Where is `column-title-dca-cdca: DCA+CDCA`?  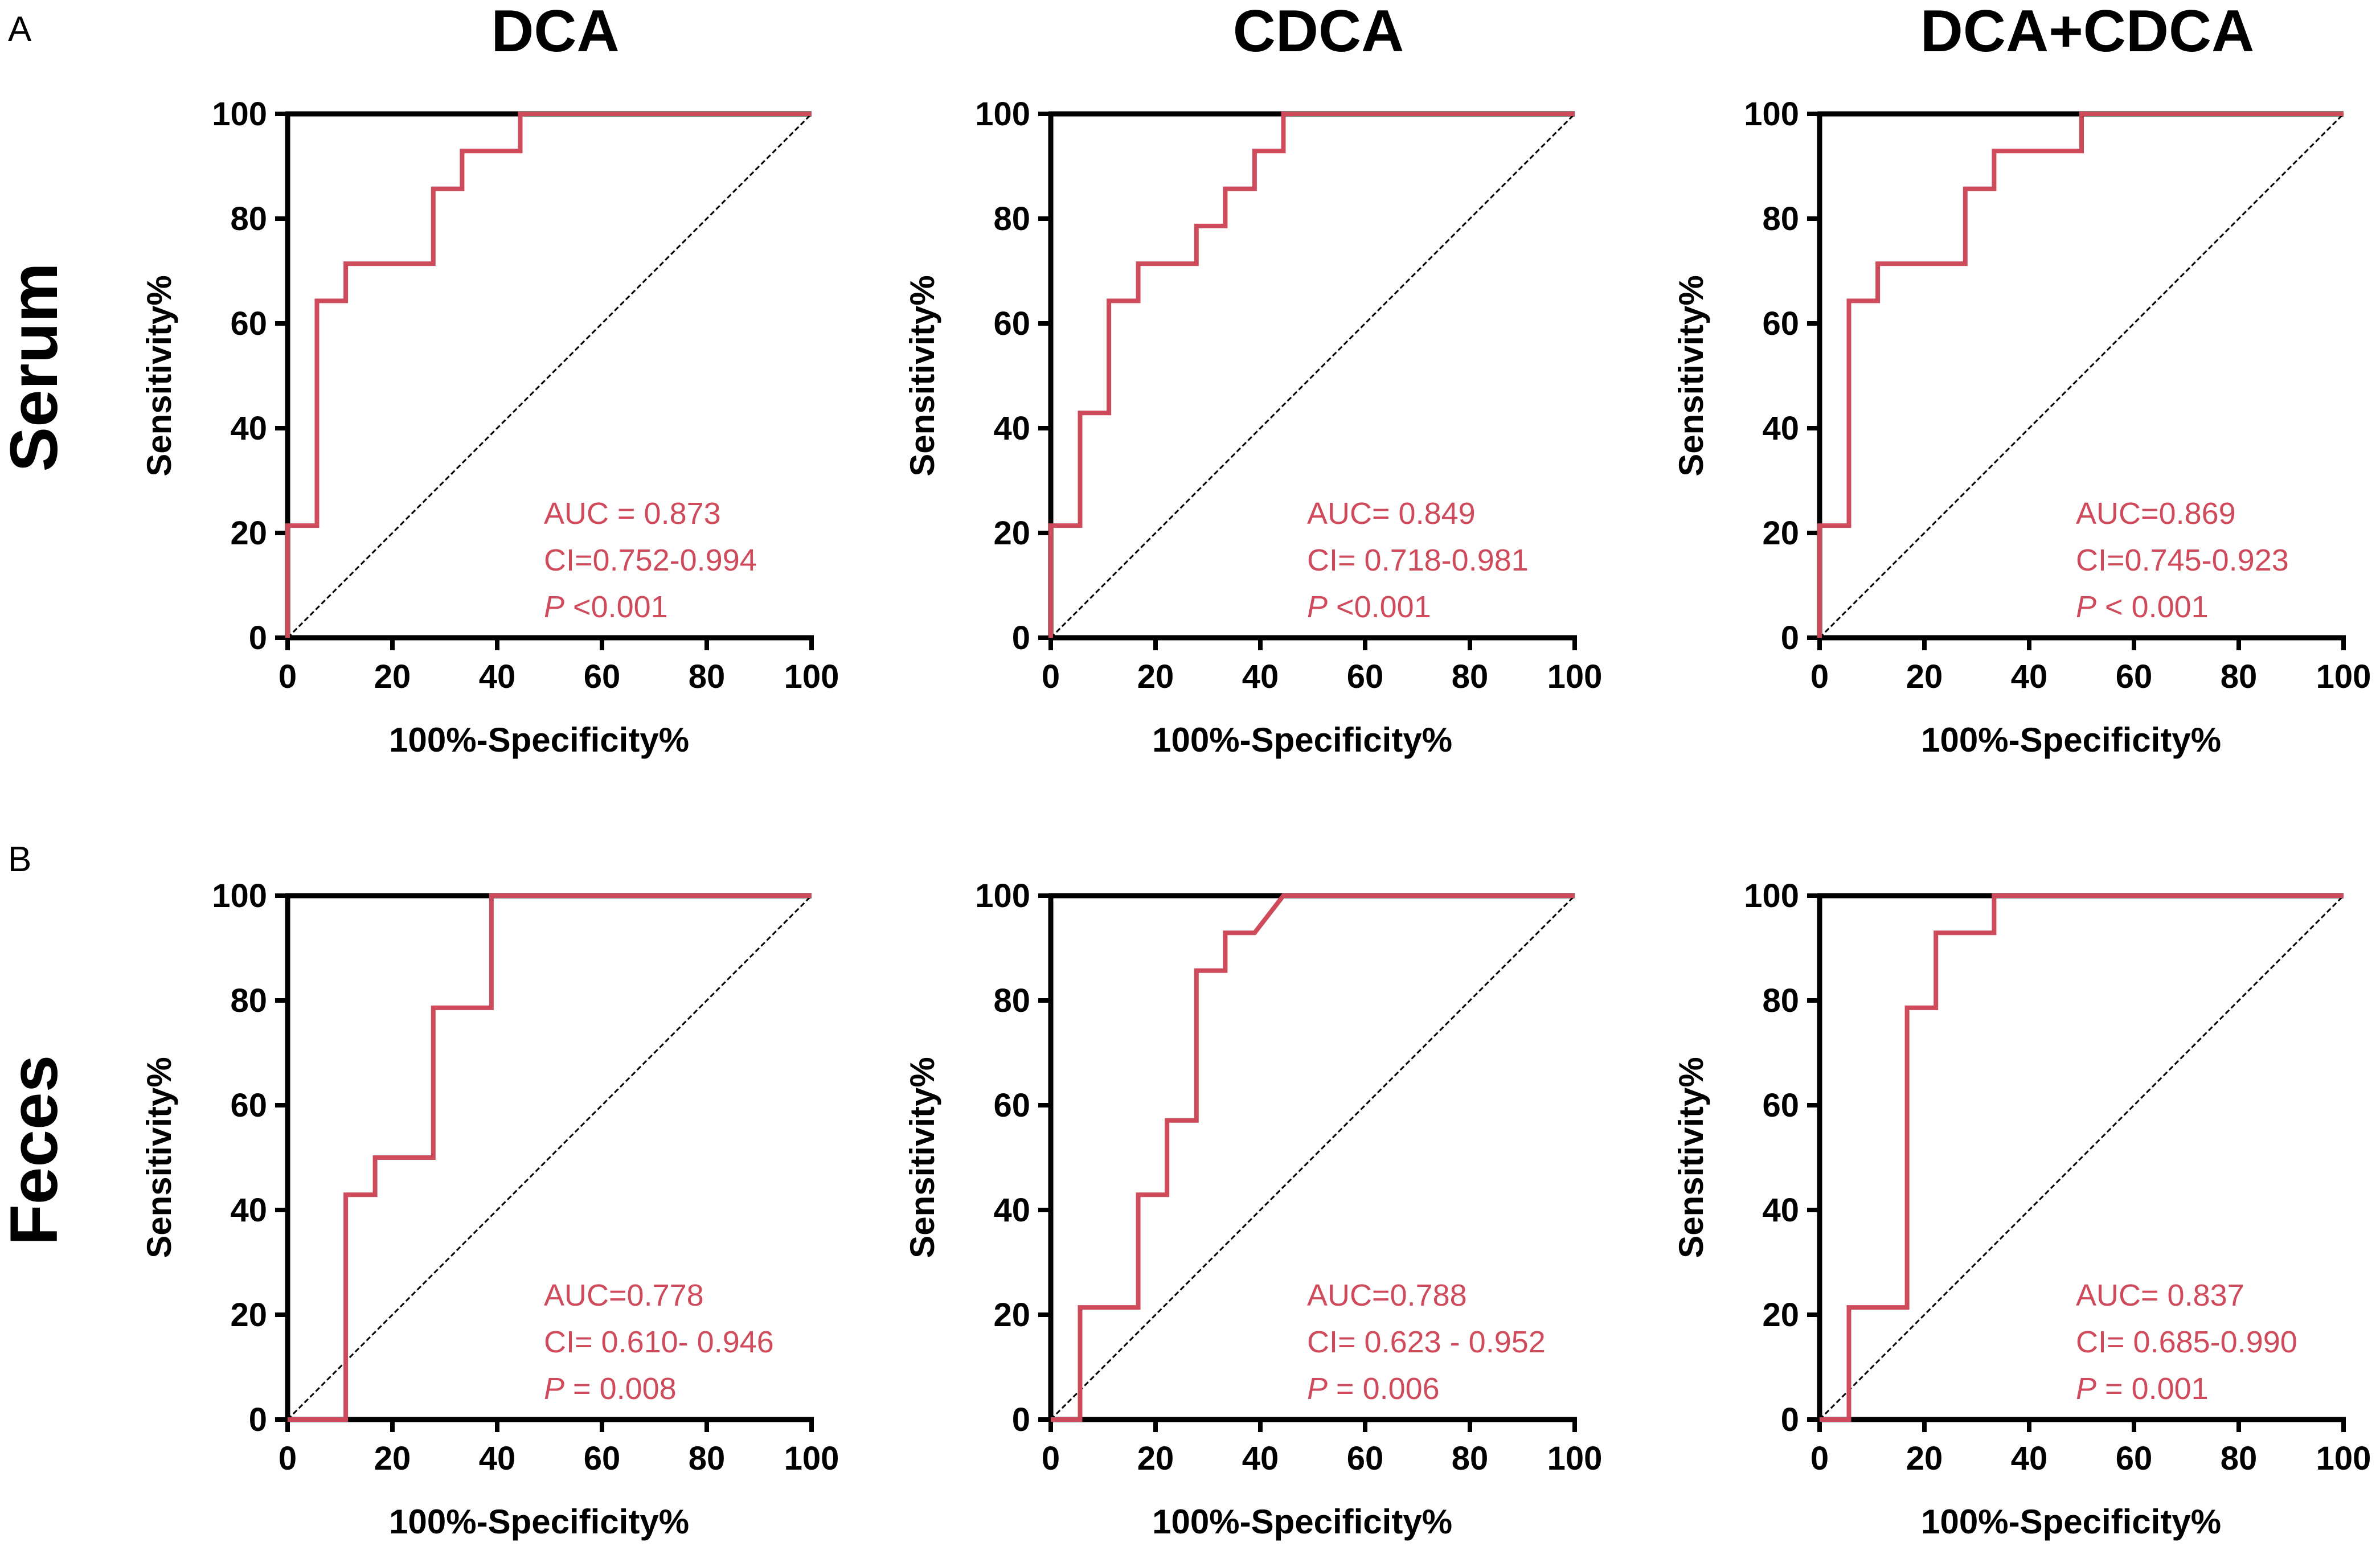
column-title-dca-cdca: DCA+CDCA is located at coordinates (2087, 32).